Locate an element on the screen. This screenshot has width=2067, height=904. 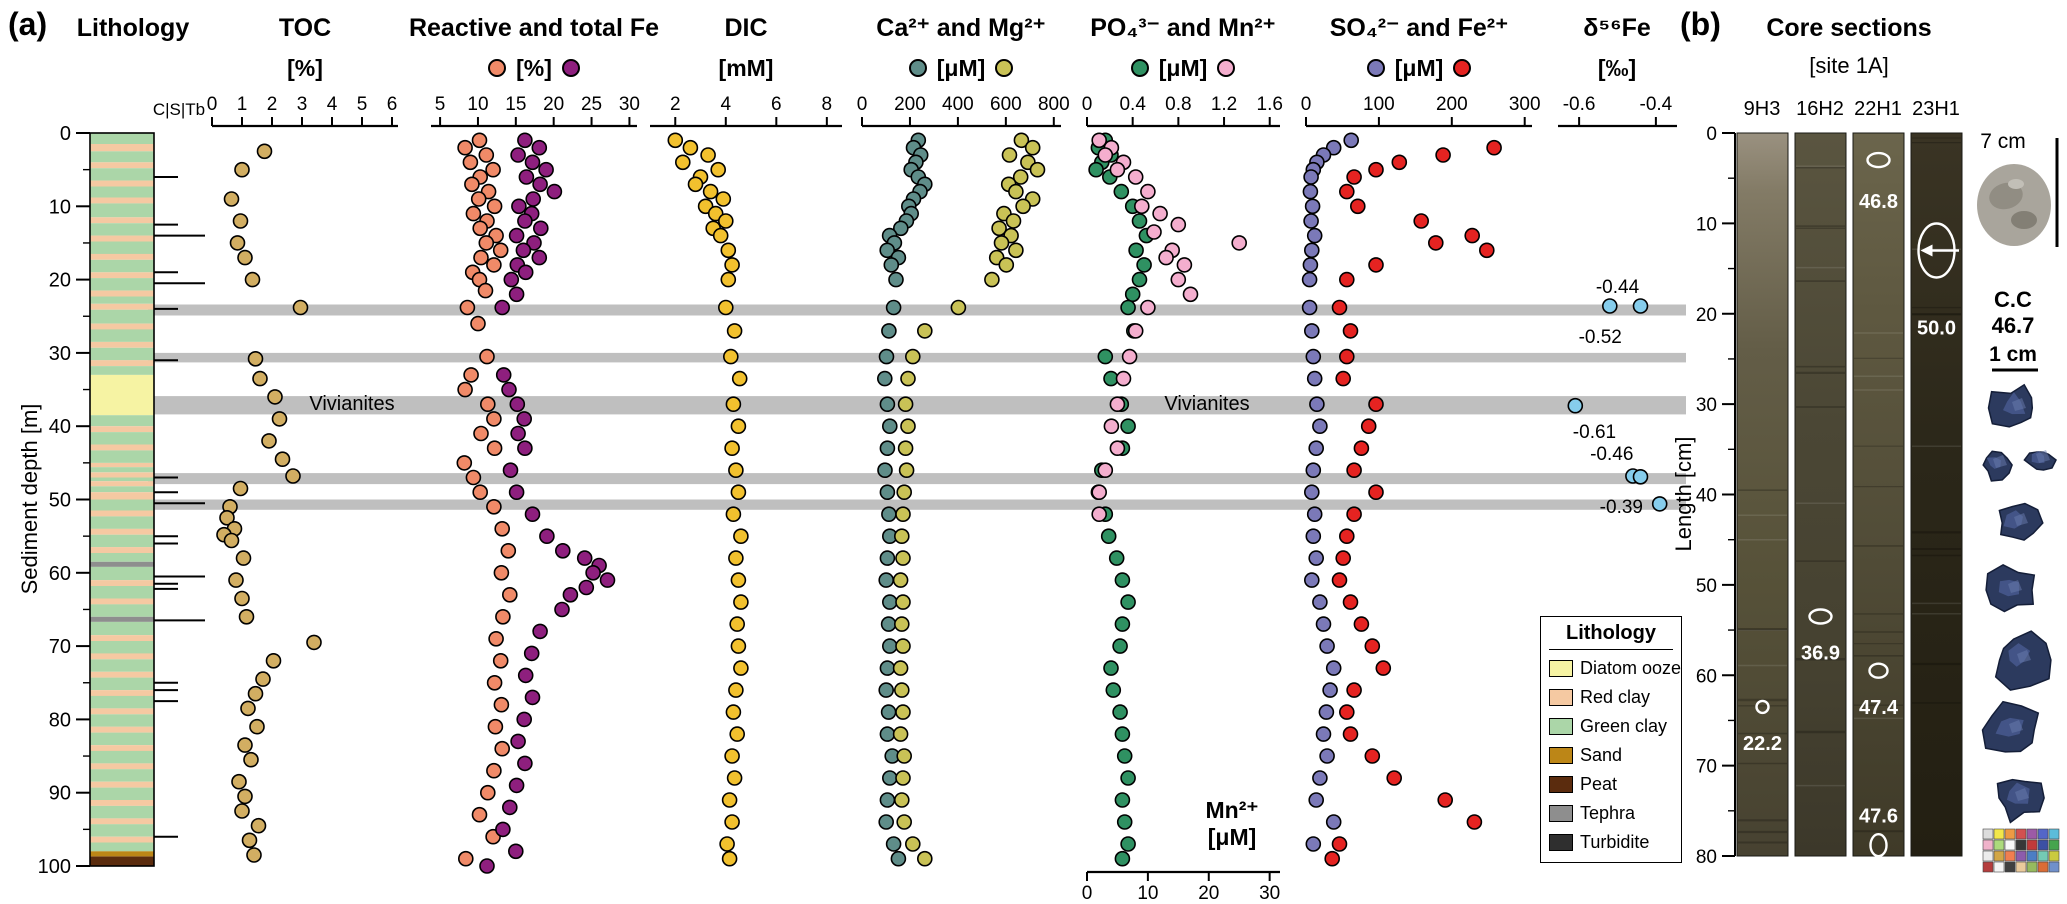
svg-text: 1.6 is located at coordinates (1270, 104).